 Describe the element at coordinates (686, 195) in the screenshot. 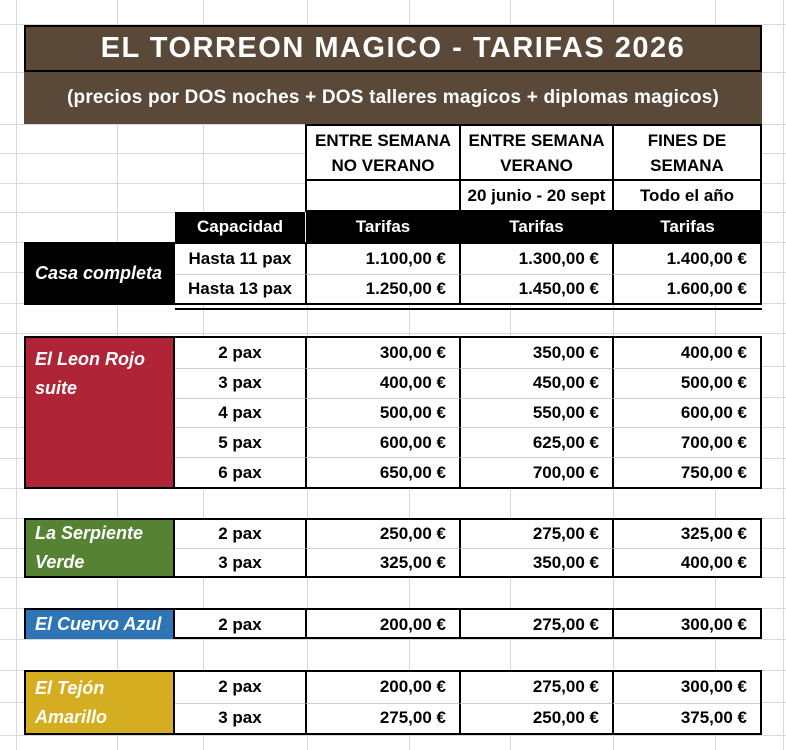

I see `period-cell-todo-el-ano: Todo el año` at that location.